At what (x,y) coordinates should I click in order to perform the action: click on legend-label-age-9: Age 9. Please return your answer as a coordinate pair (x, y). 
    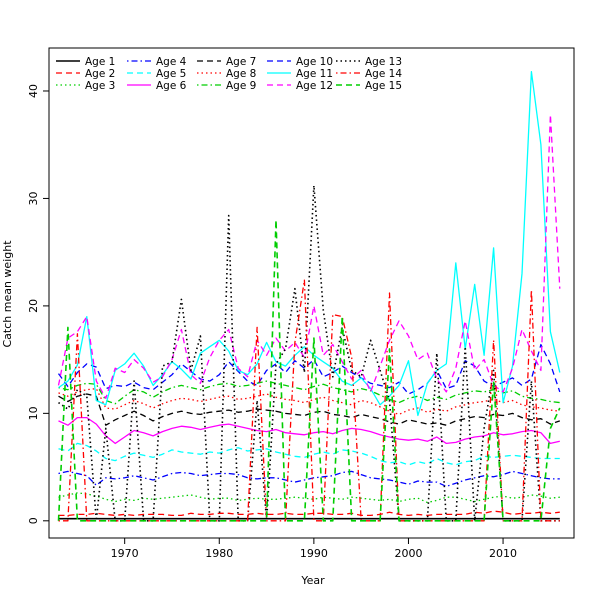
    Looking at the image, I should click on (241, 86).